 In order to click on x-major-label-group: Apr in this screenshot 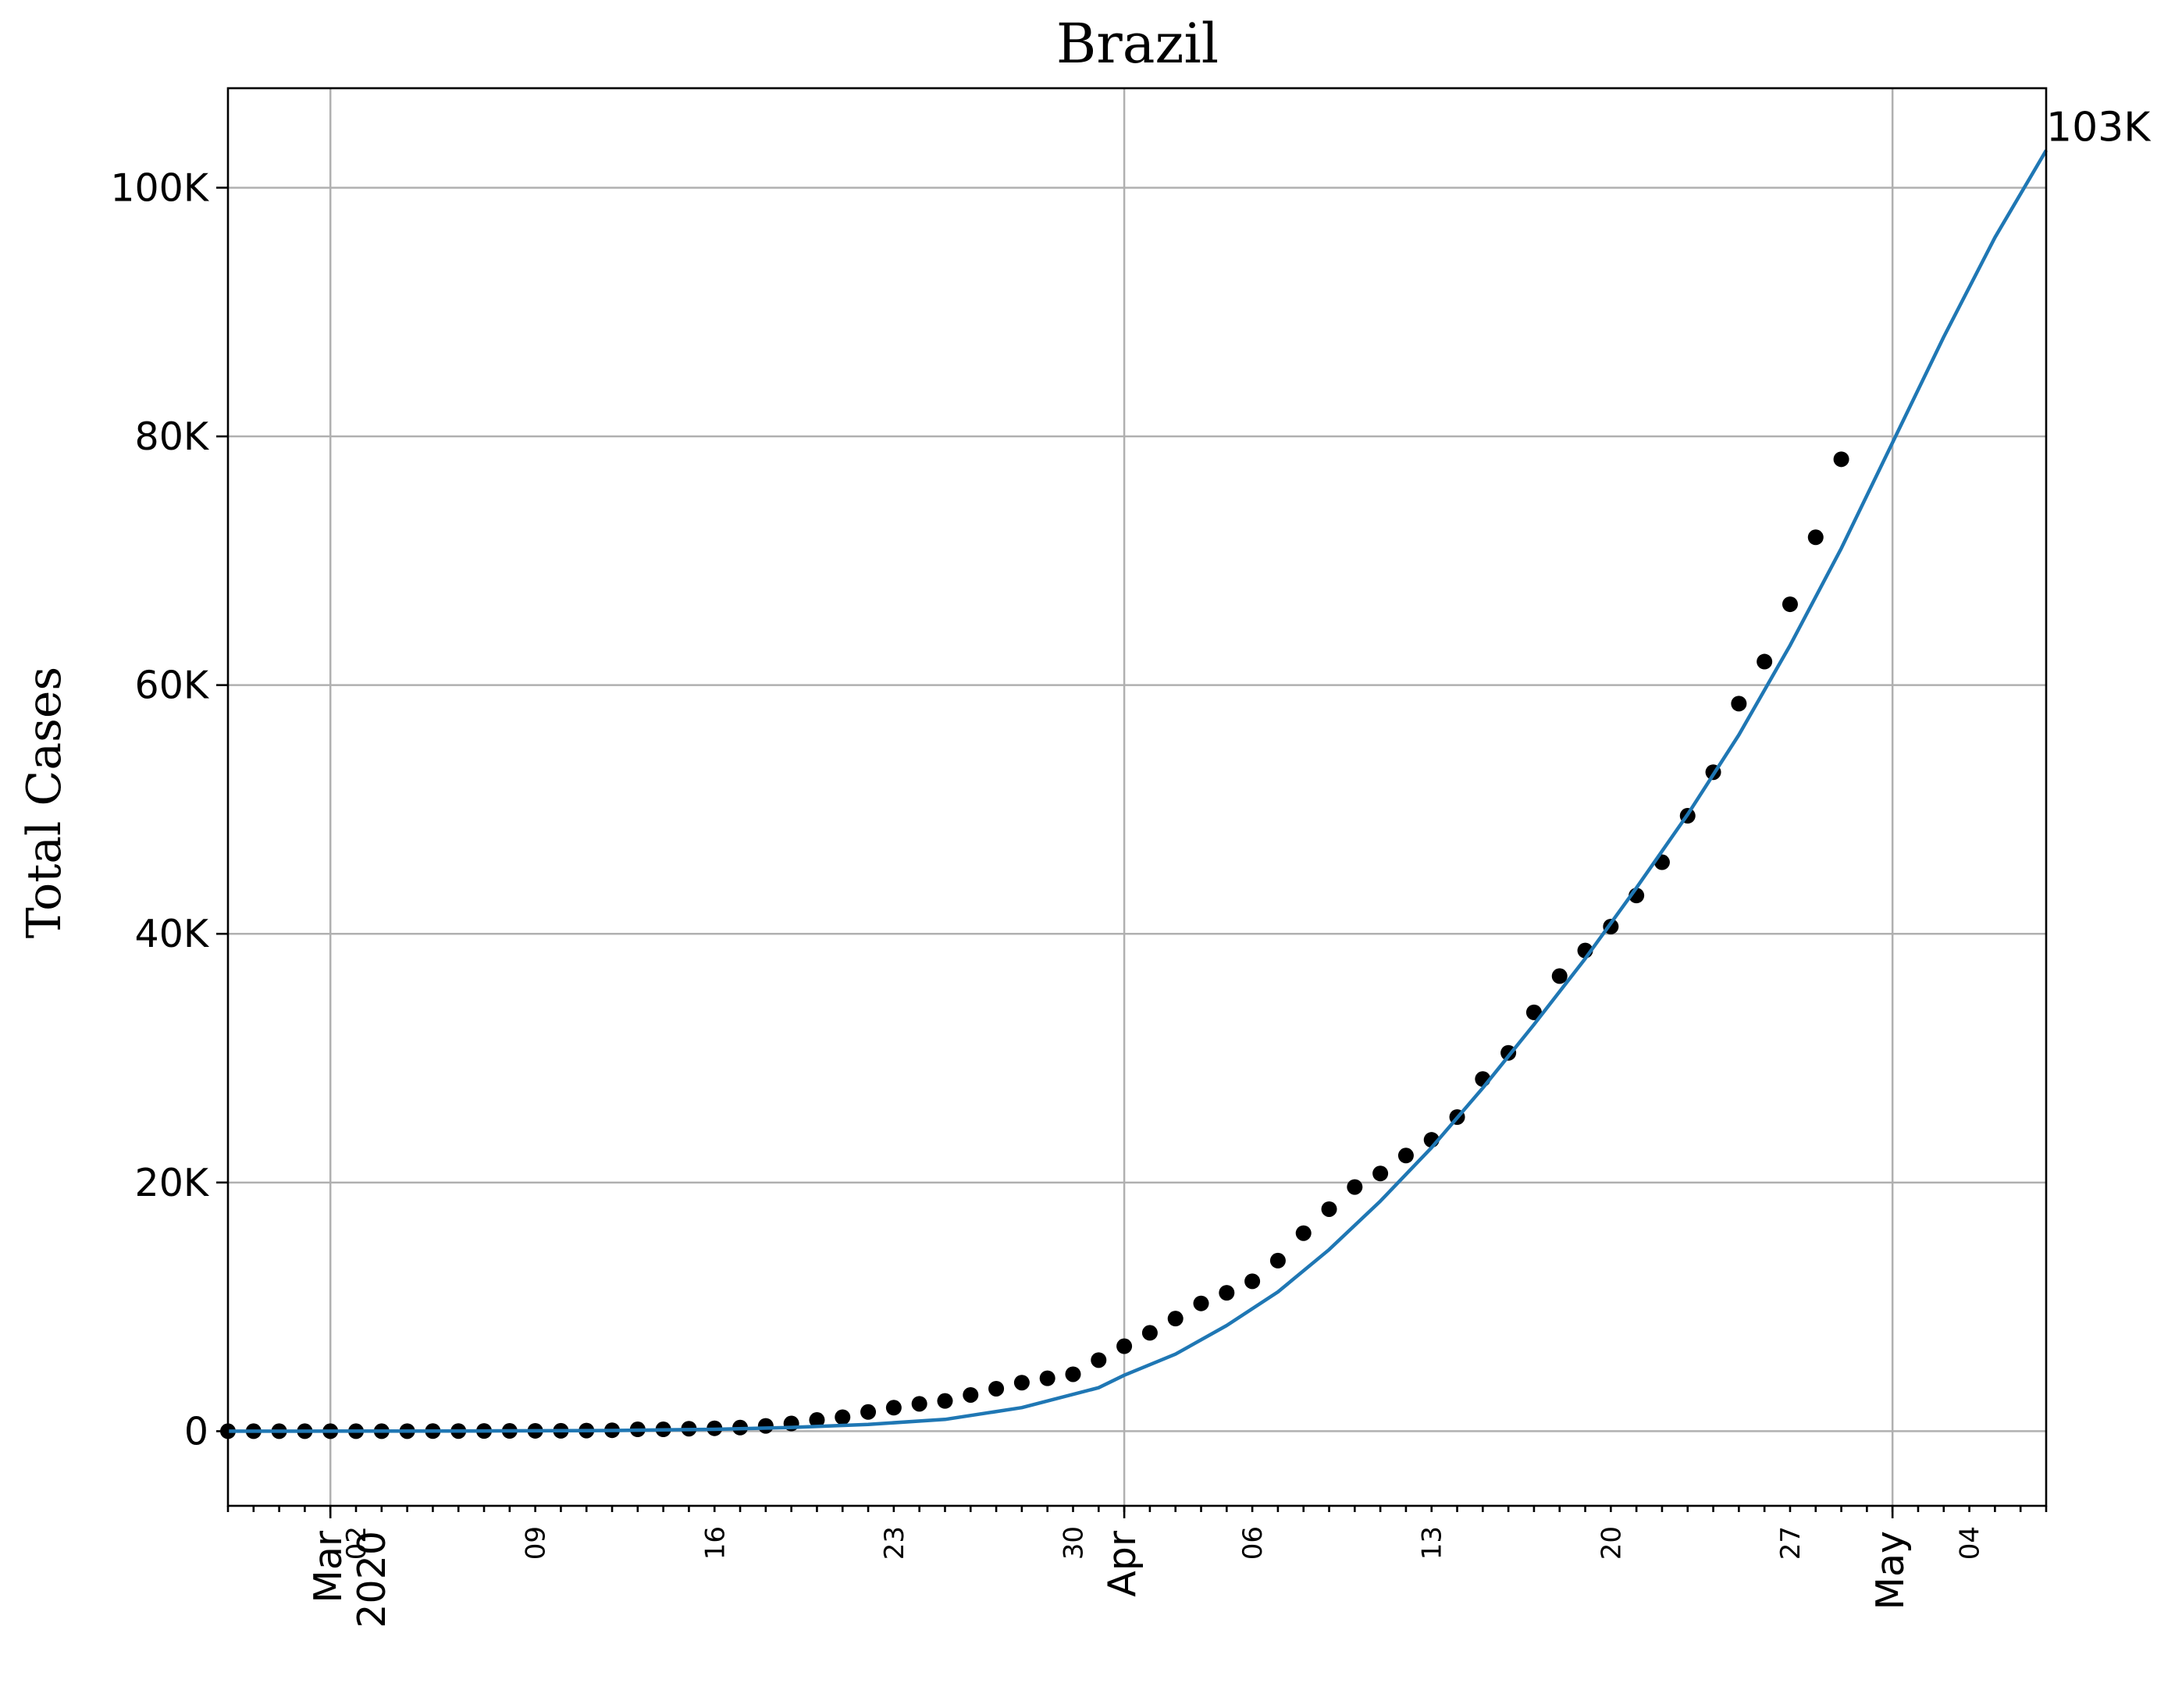, I will do `click(1122, 1564)`.